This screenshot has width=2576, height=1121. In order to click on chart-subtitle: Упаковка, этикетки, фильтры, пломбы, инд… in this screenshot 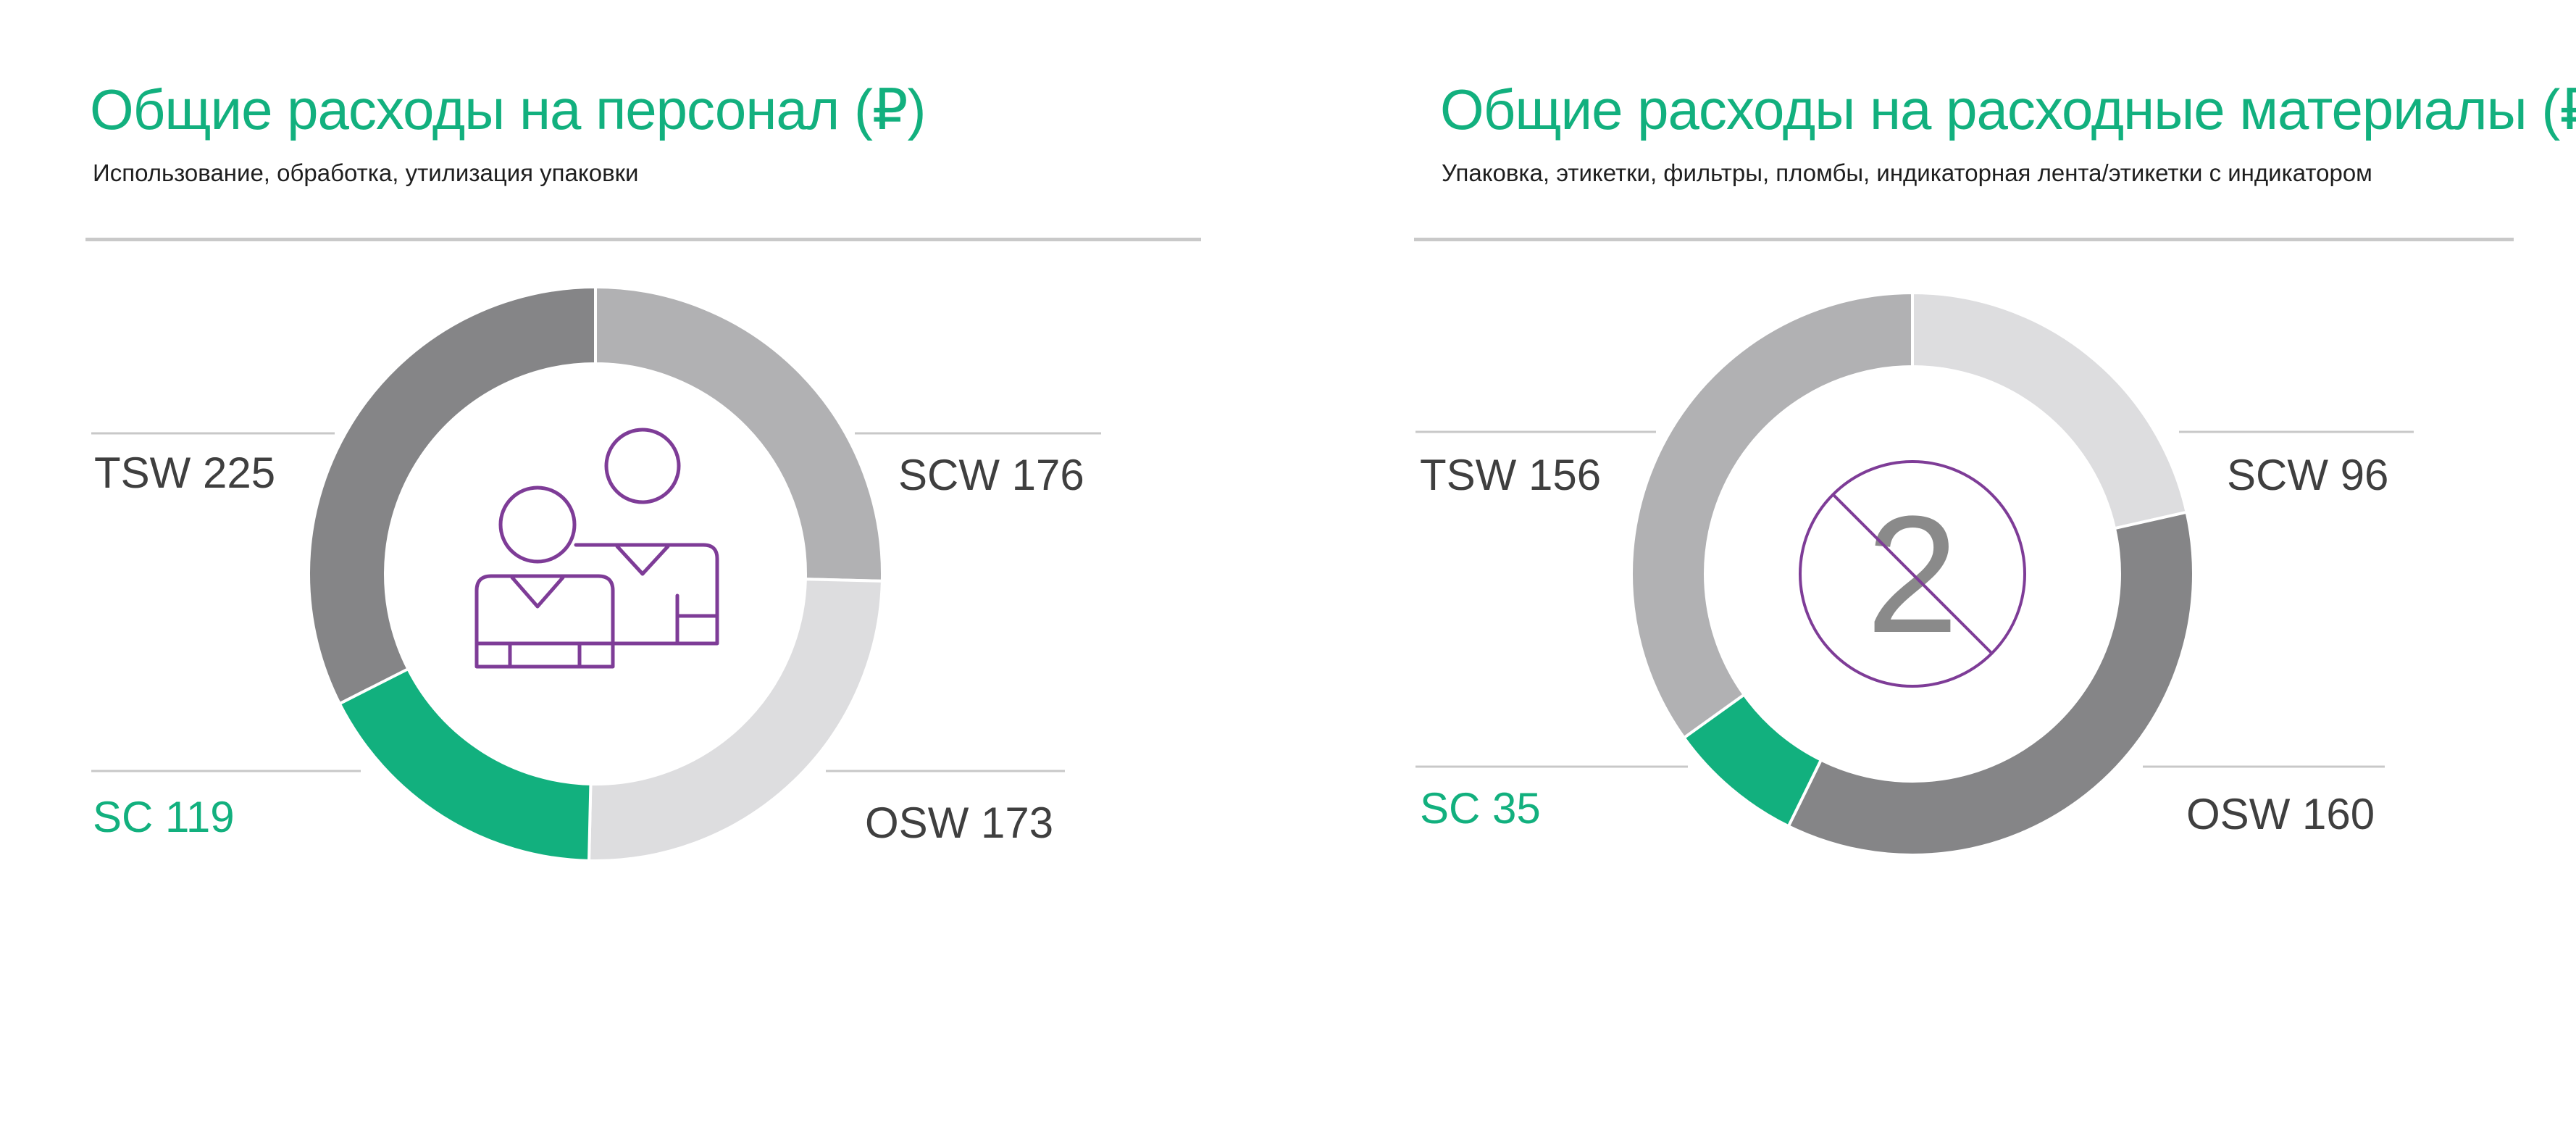, I will do `click(1907, 172)`.